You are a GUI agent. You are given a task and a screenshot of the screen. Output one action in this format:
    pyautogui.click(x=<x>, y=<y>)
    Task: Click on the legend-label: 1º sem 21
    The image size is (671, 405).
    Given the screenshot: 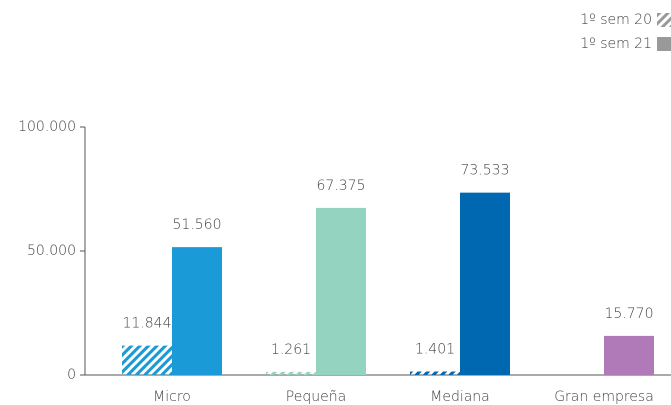 What is the action you would take?
    pyautogui.click(x=616, y=44)
    